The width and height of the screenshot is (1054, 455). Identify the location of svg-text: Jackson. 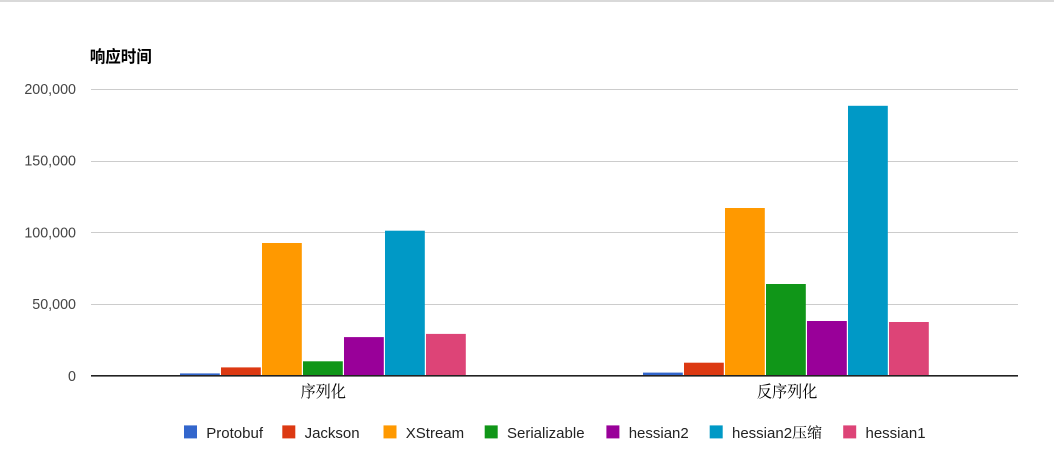
(332, 433).